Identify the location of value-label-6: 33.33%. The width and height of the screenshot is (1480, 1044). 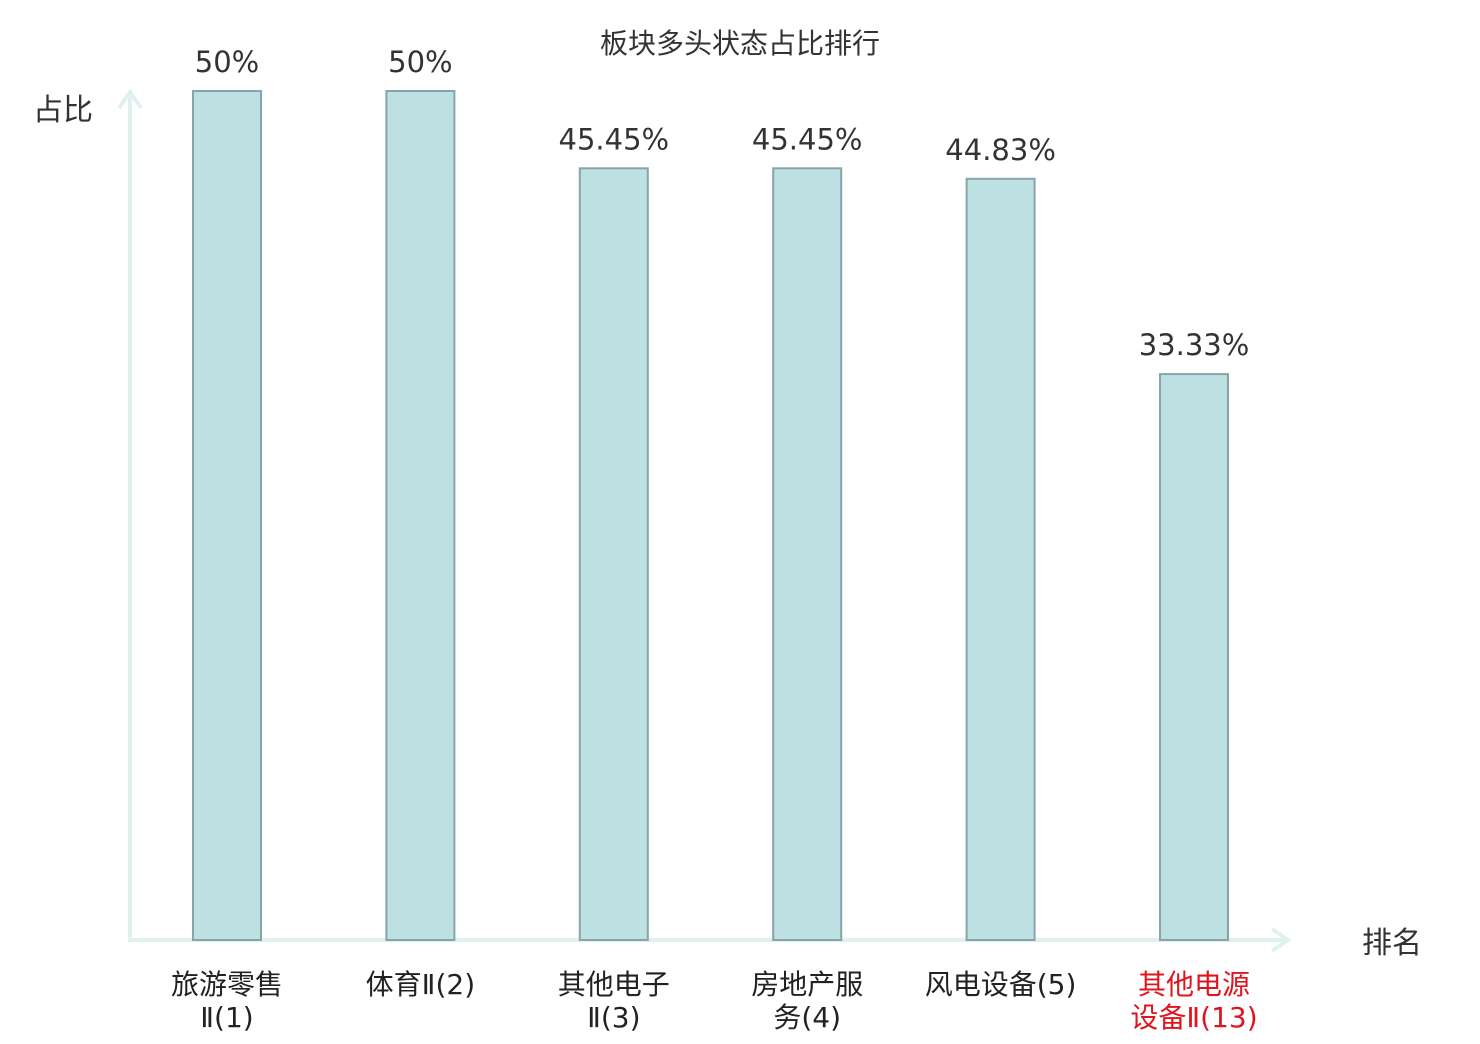
(1194, 345).